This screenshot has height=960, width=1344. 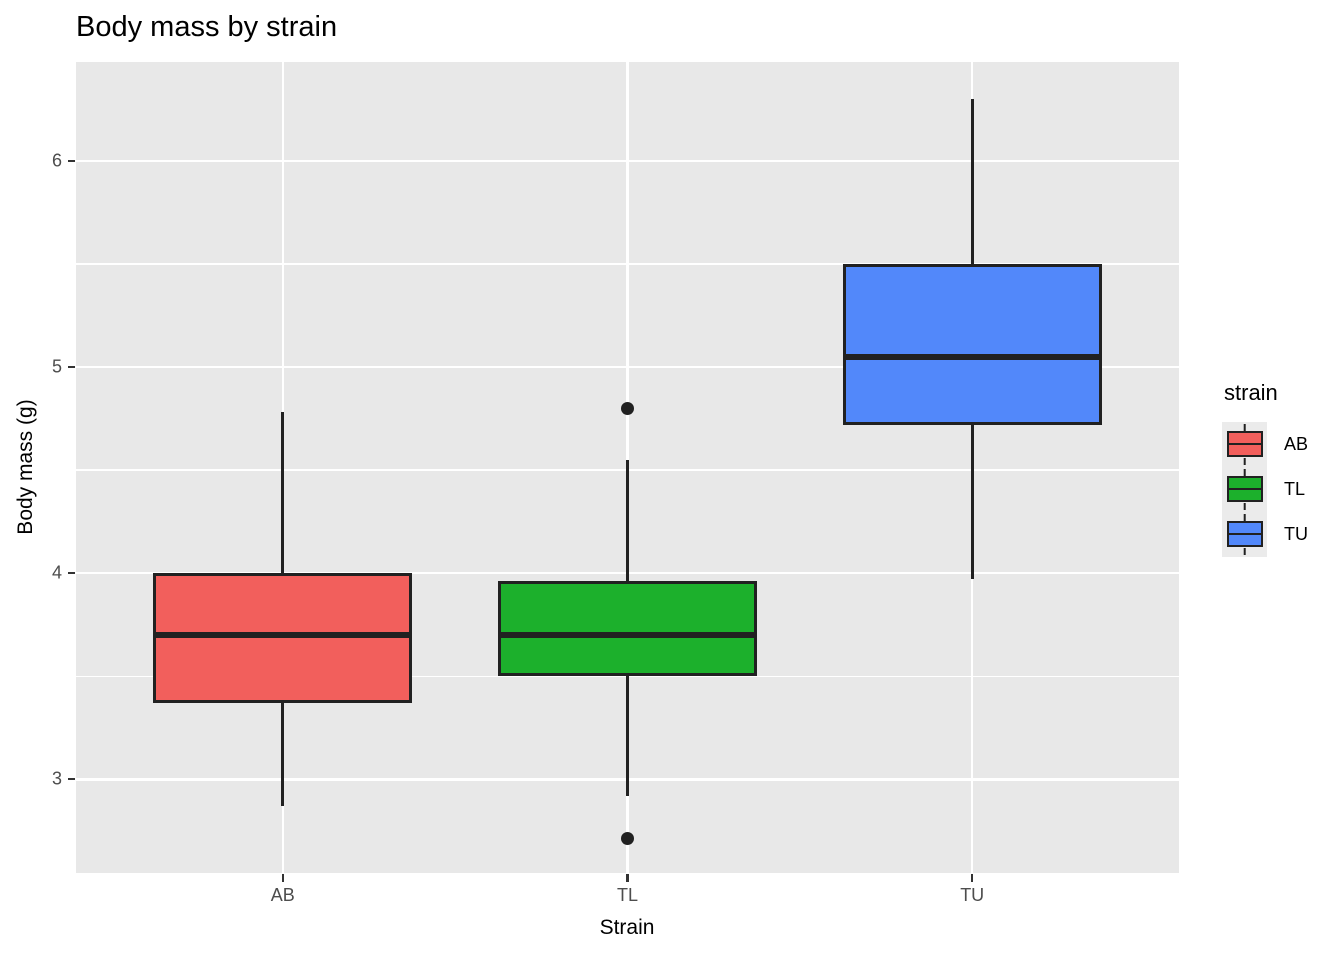 I want to click on whisker-upper-TU, so click(x=972, y=181).